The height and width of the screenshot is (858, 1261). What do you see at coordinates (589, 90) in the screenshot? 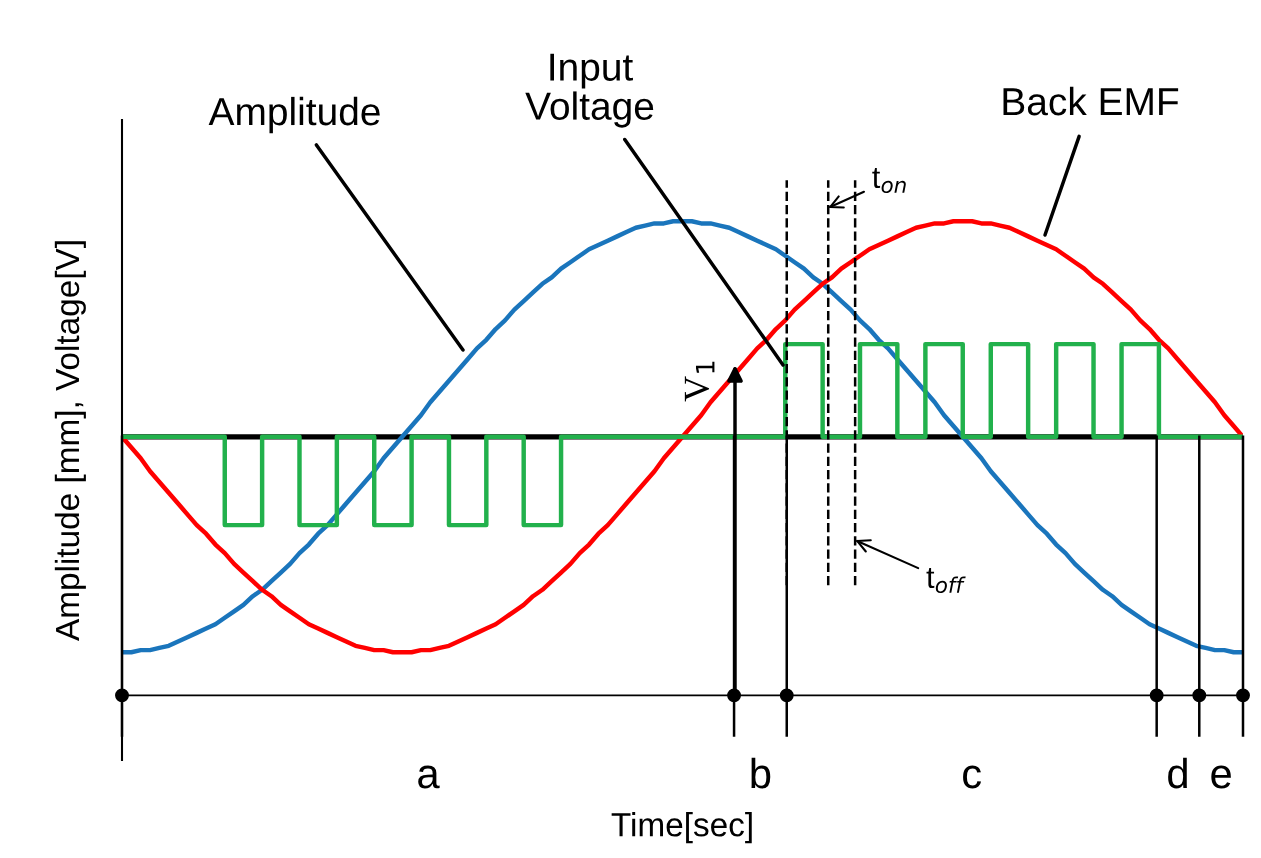
I see `text: Input Voltage` at bounding box center [589, 90].